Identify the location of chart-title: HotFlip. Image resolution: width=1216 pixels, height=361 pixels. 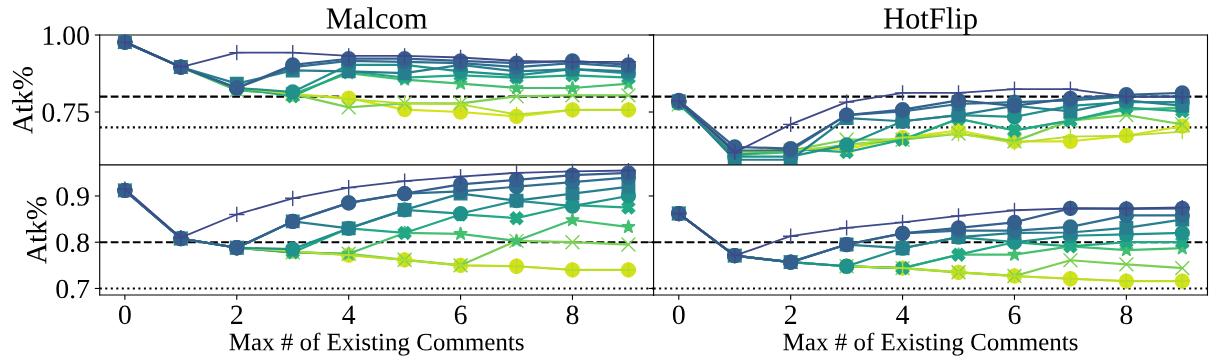
(930, 21).